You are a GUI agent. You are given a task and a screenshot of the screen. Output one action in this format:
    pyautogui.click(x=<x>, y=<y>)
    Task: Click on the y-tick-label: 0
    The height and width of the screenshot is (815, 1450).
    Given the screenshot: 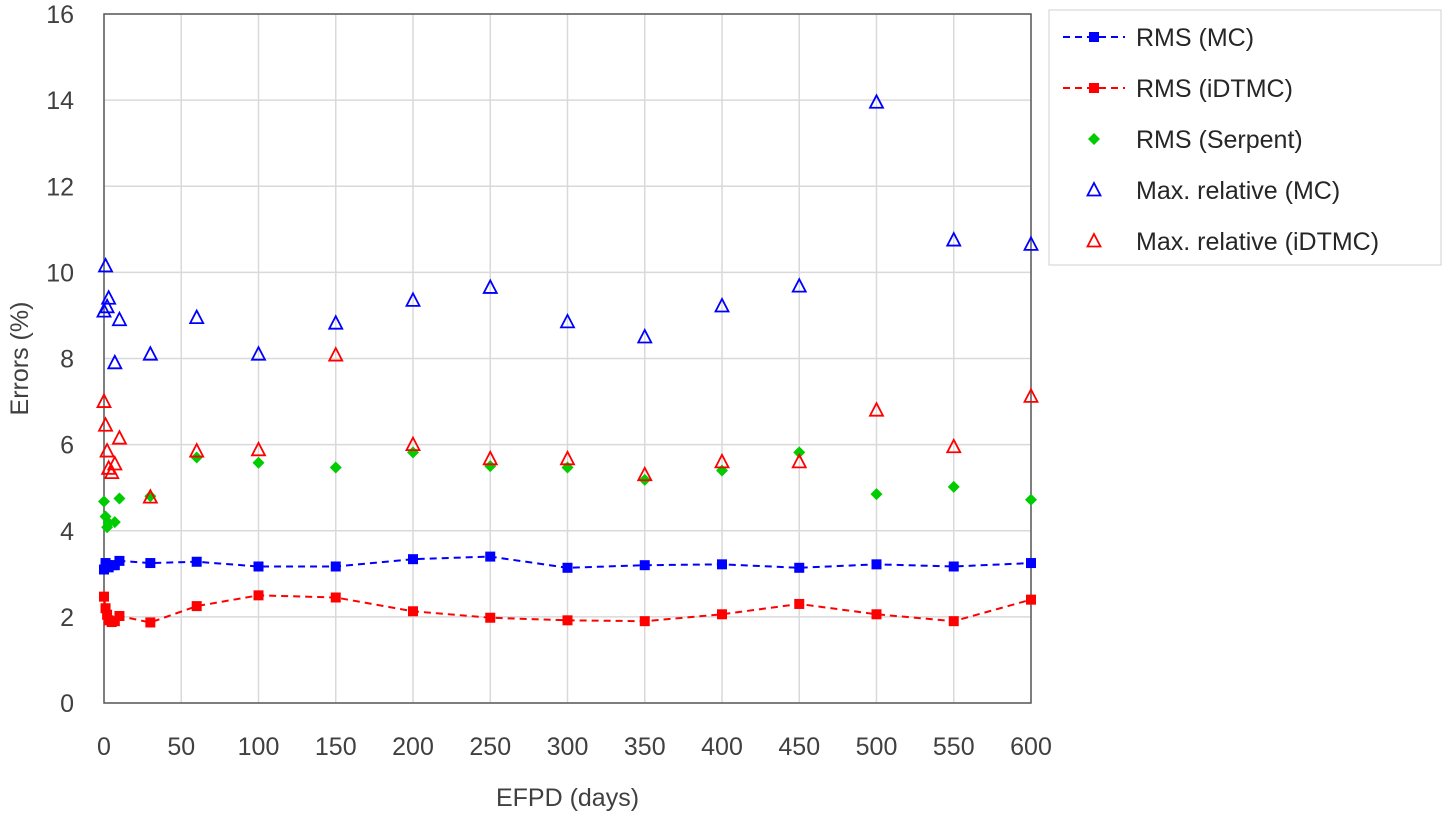 What is the action you would take?
    pyautogui.click(x=67, y=704)
    